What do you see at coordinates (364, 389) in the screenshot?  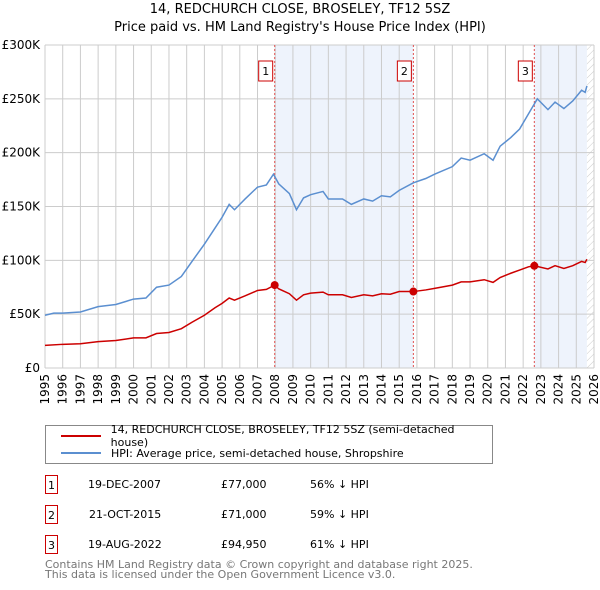 I see `x-tick-label: 2013` at bounding box center [364, 389].